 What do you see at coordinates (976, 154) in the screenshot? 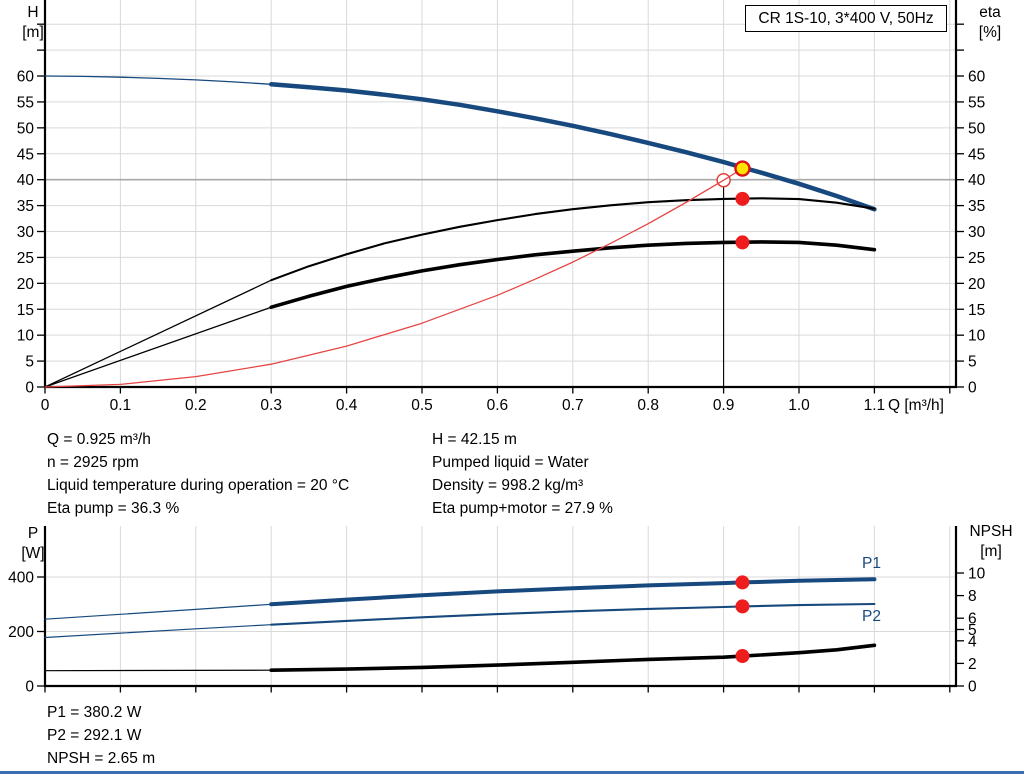
I see `y-right-tick-label: 45` at bounding box center [976, 154].